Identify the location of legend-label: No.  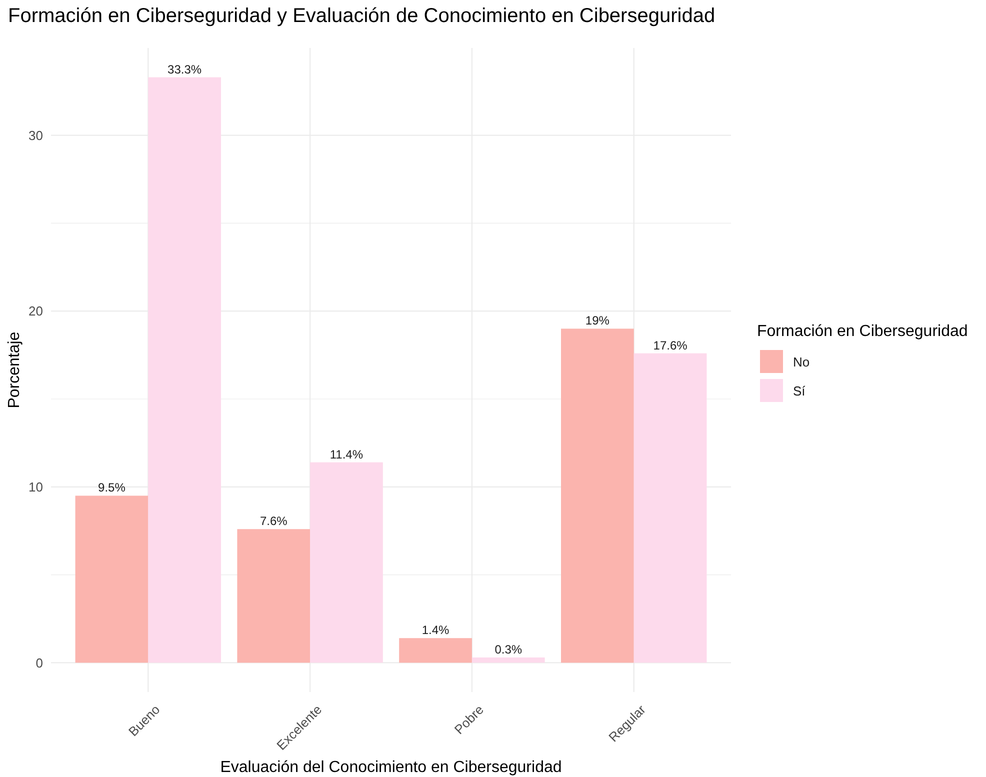
(801, 362).